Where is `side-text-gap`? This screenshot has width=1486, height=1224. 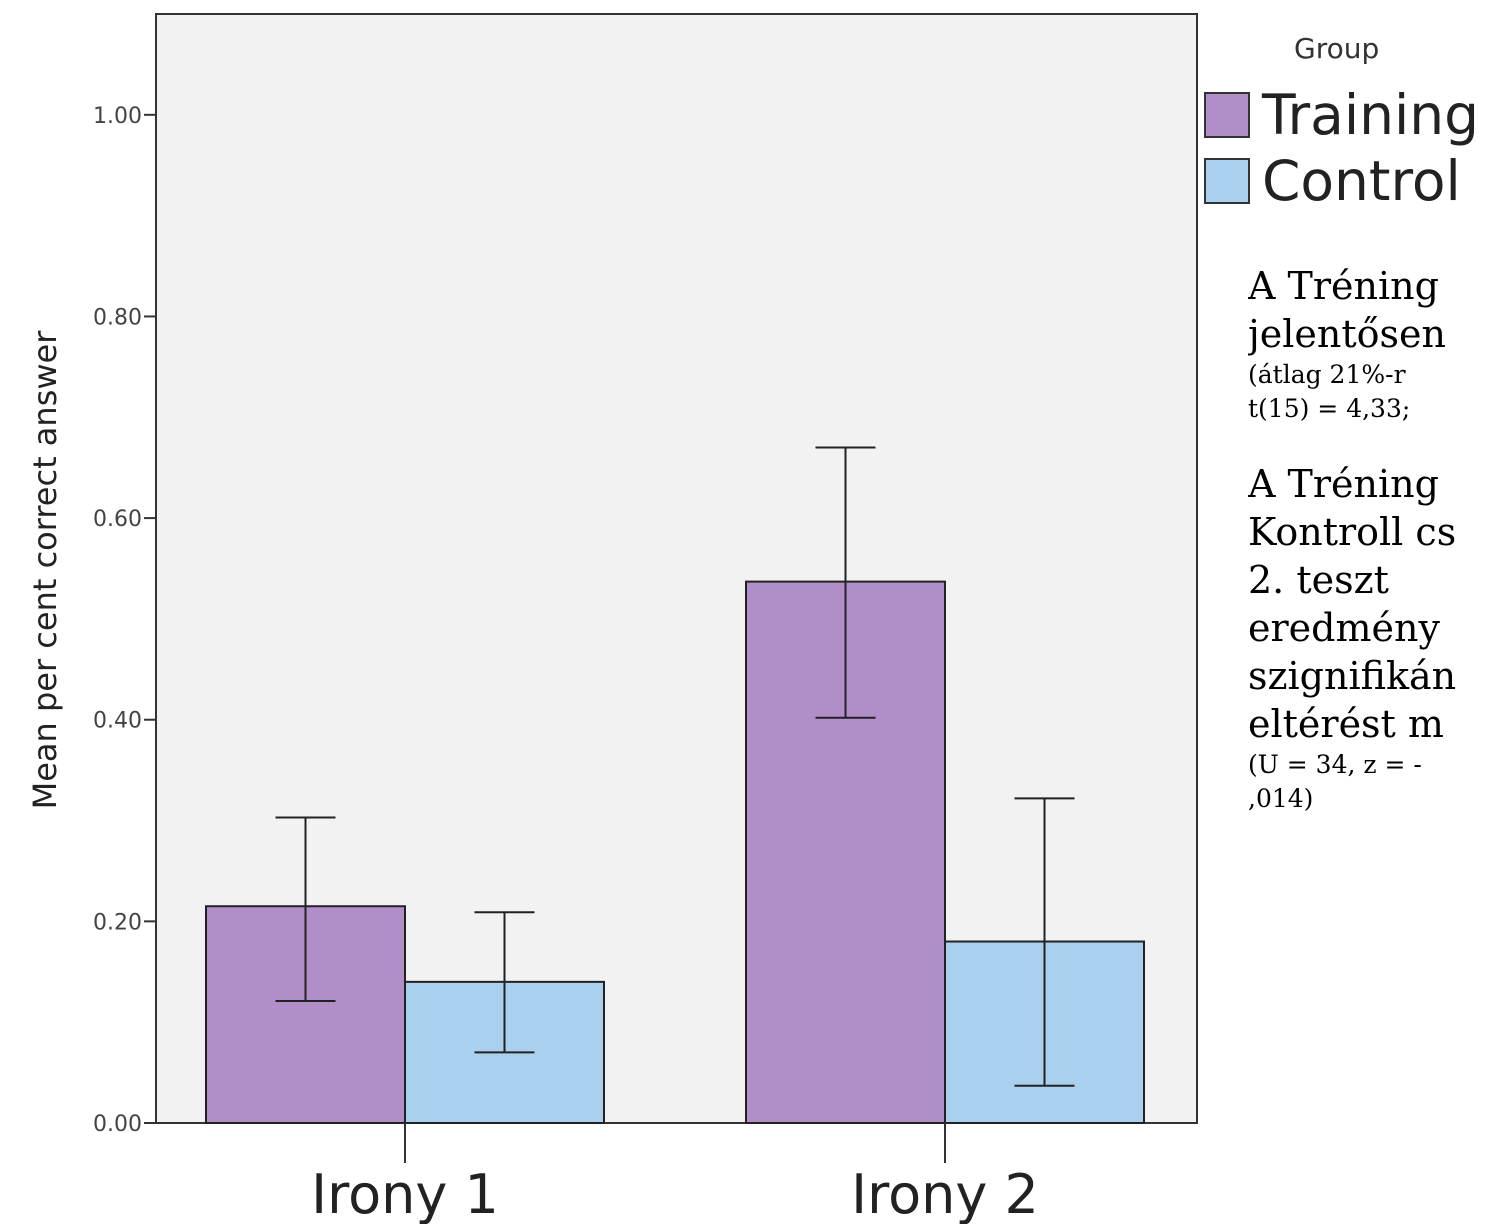 side-text-gap is located at coordinates (1367, 443).